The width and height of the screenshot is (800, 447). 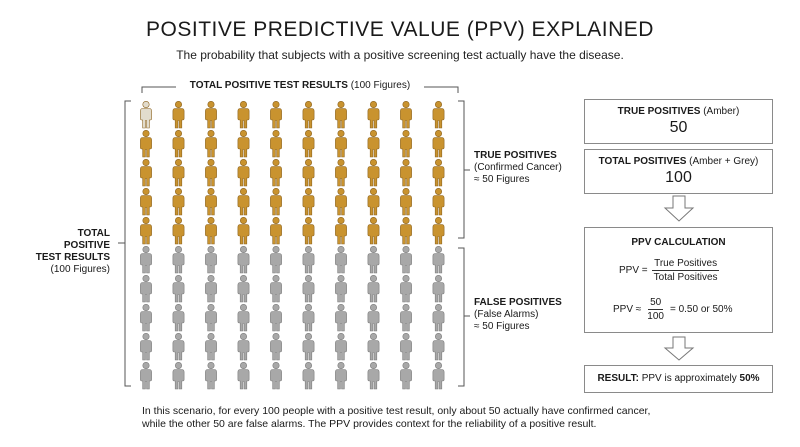 I want to click on ppv-computation-denominator: 100, so click(x=655, y=316).